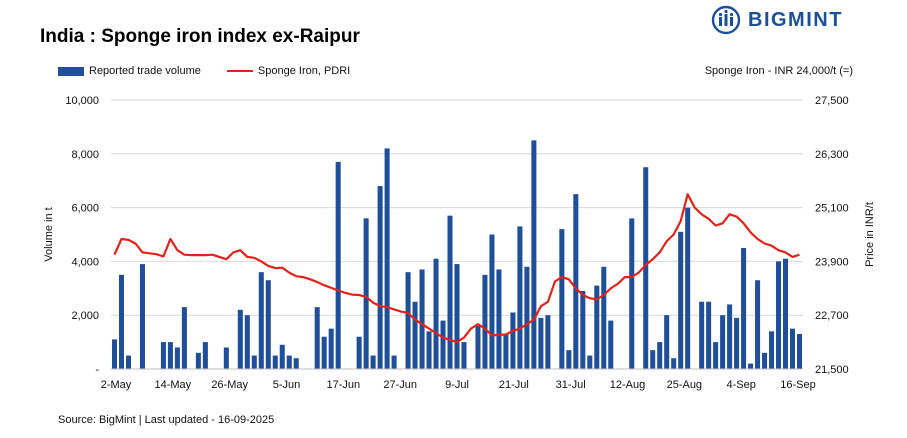 This screenshot has width=907, height=438. Describe the element at coordinates (740, 385) in the screenshot. I see `x-tick-label: 4-Sep` at that location.